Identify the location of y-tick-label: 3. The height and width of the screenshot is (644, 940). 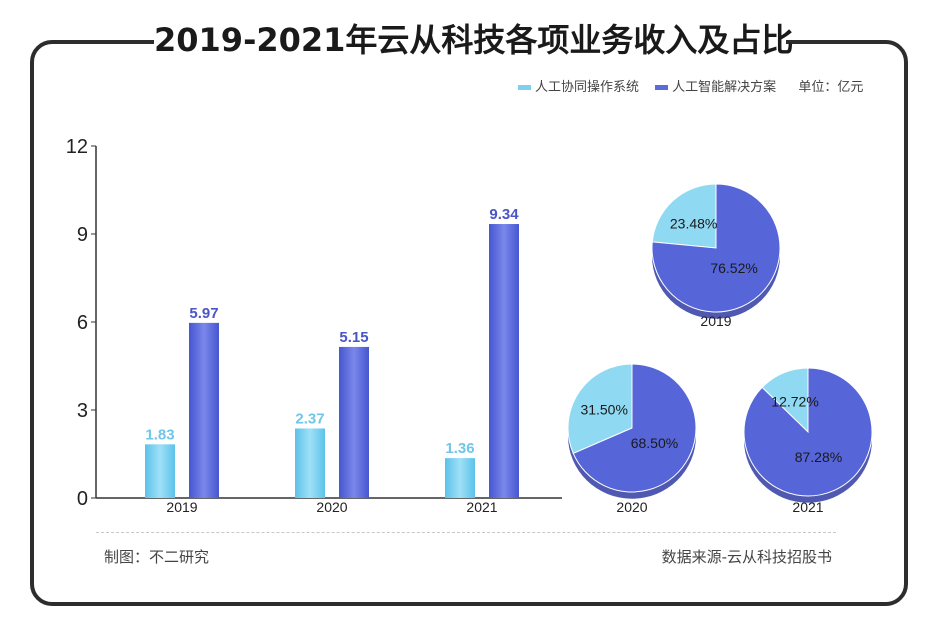
(82, 411).